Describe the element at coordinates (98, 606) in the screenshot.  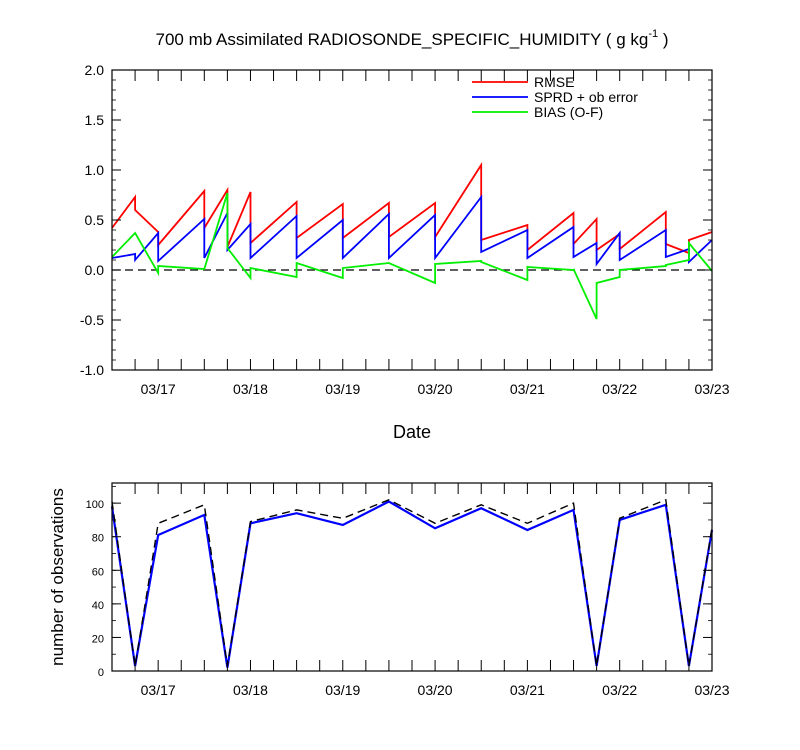
I see `y-tick-label: 40` at that location.